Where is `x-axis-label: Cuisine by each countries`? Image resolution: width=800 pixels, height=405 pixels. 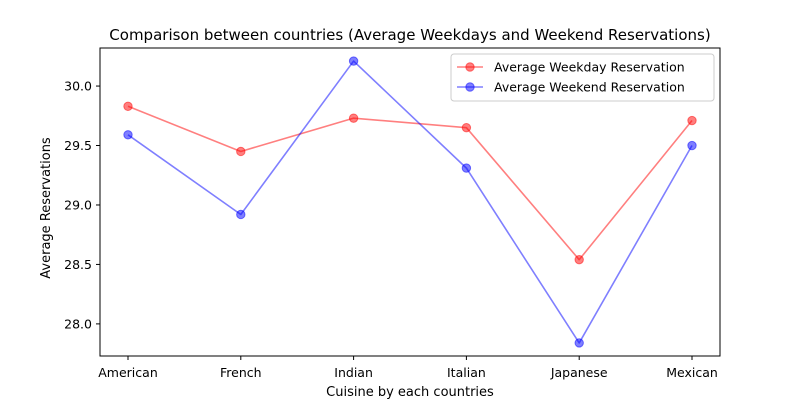 x-axis-label: Cuisine by each countries is located at coordinates (410, 392).